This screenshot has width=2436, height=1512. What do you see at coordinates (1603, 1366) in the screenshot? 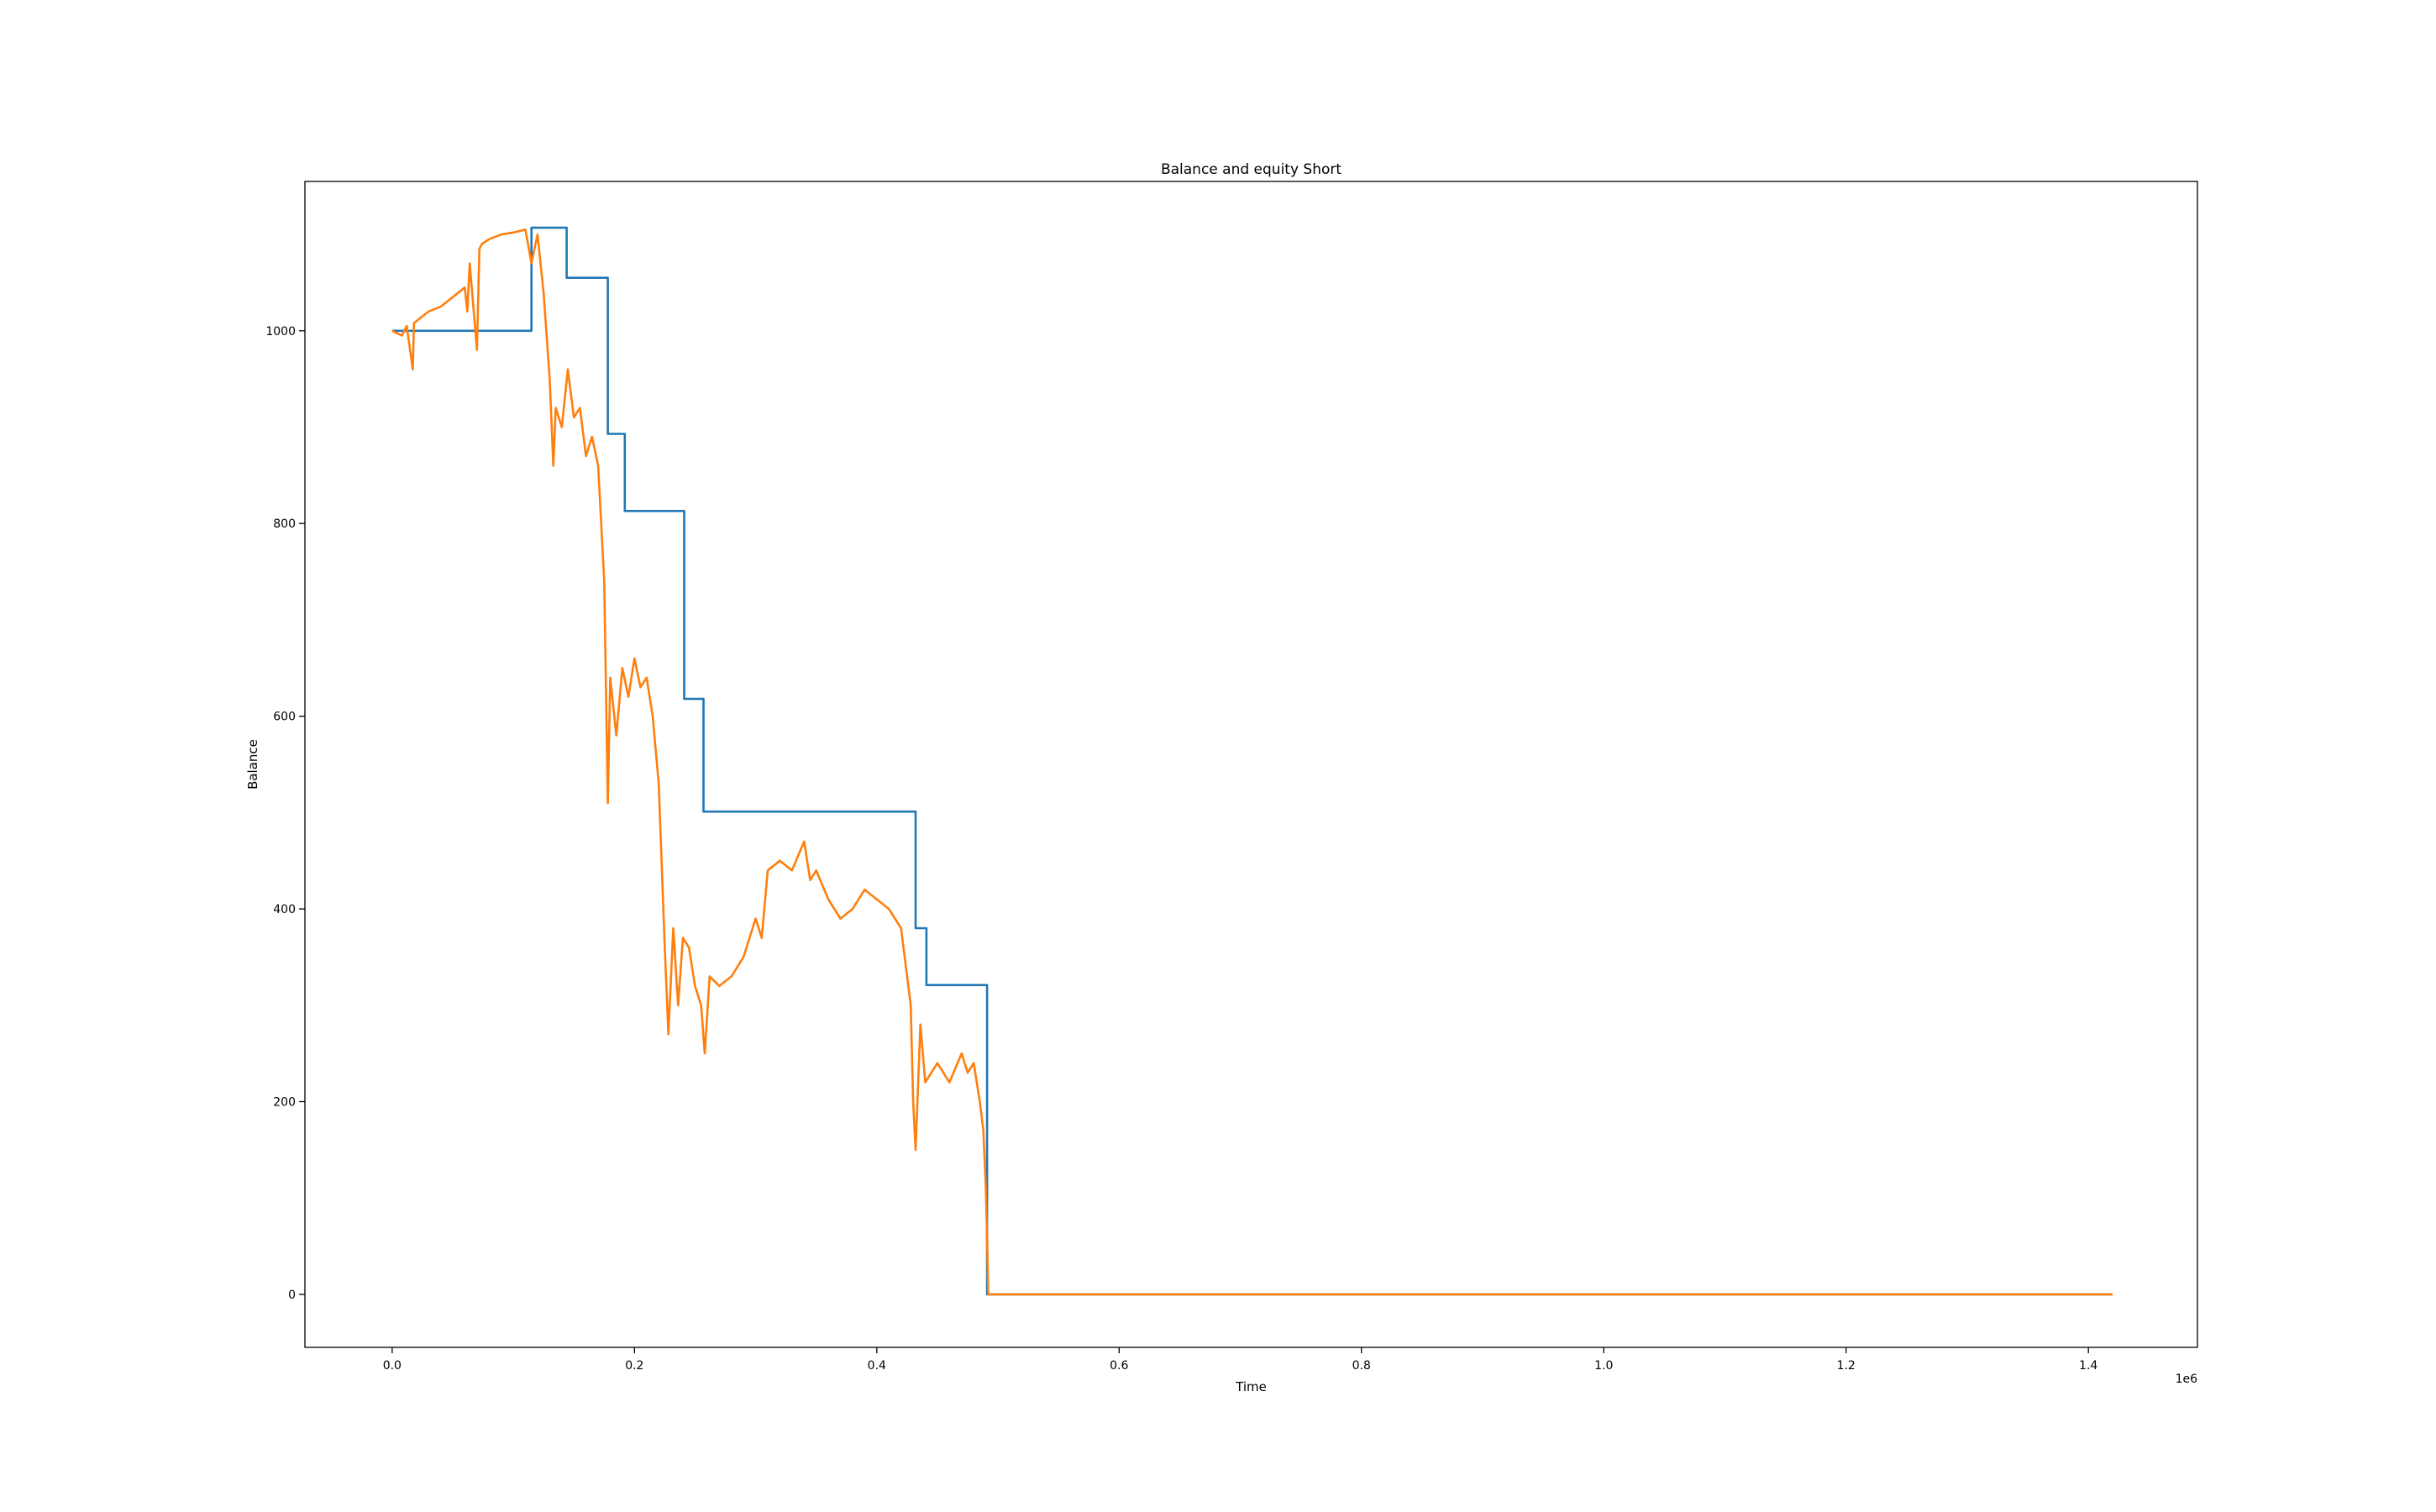
I see `x-tick-label: 1.0` at bounding box center [1603, 1366].